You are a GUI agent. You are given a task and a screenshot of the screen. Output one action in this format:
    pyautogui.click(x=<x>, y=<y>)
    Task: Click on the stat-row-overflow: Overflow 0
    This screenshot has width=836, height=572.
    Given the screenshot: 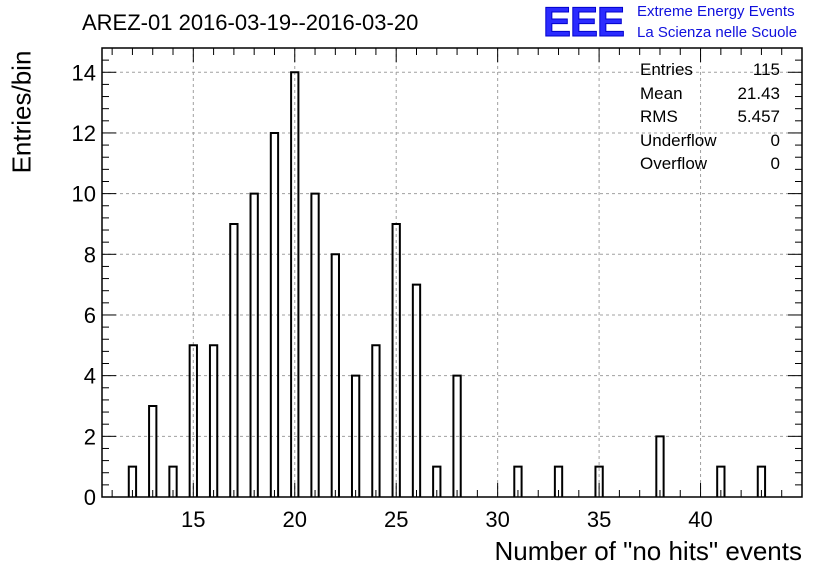 What is the action you would take?
    pyautogui.click(x=710, y=164)
    